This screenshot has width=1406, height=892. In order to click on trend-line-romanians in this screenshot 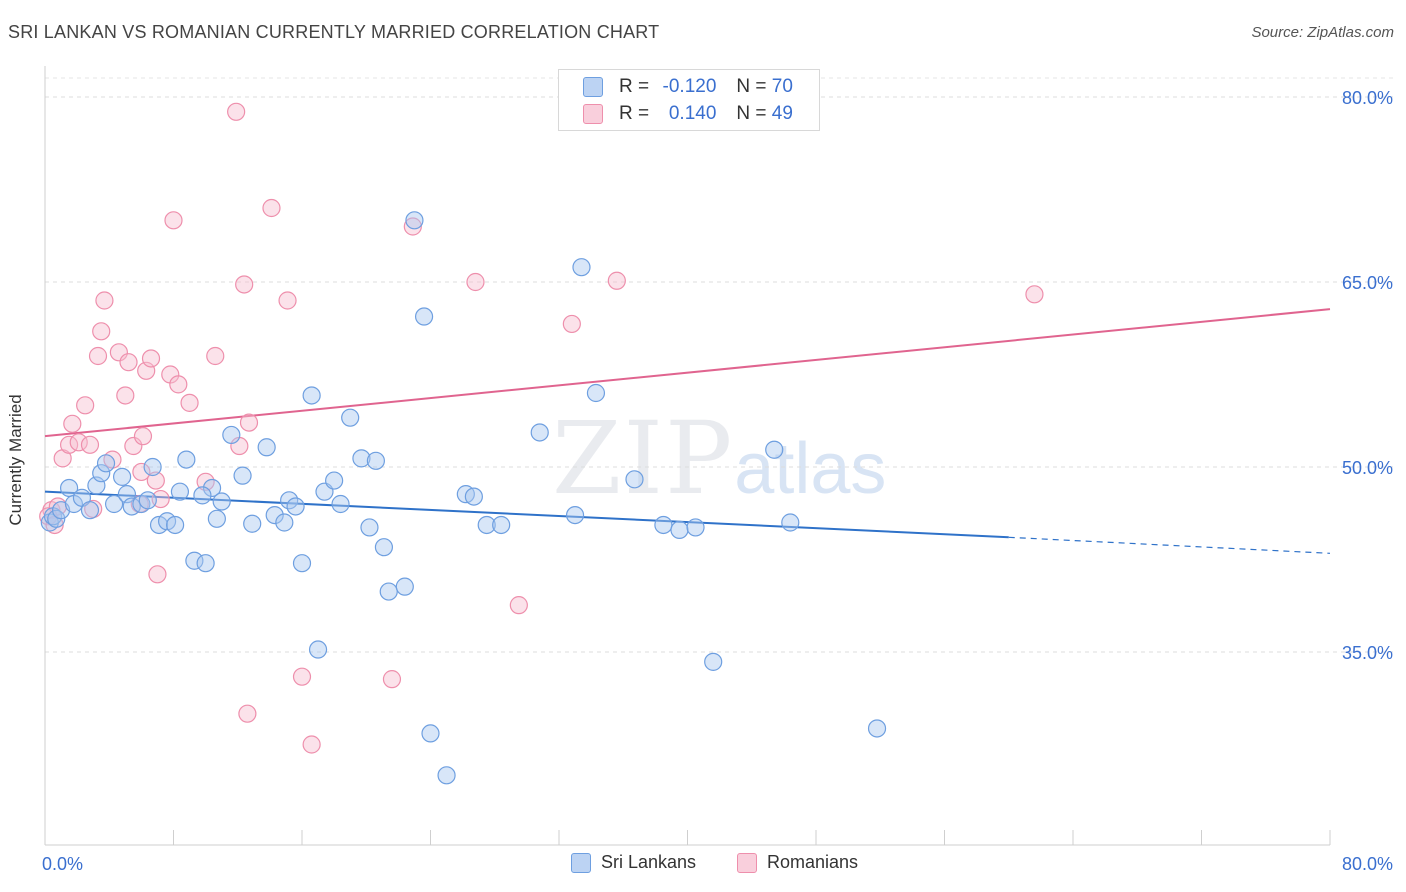, I will do `click(687, 373)`.